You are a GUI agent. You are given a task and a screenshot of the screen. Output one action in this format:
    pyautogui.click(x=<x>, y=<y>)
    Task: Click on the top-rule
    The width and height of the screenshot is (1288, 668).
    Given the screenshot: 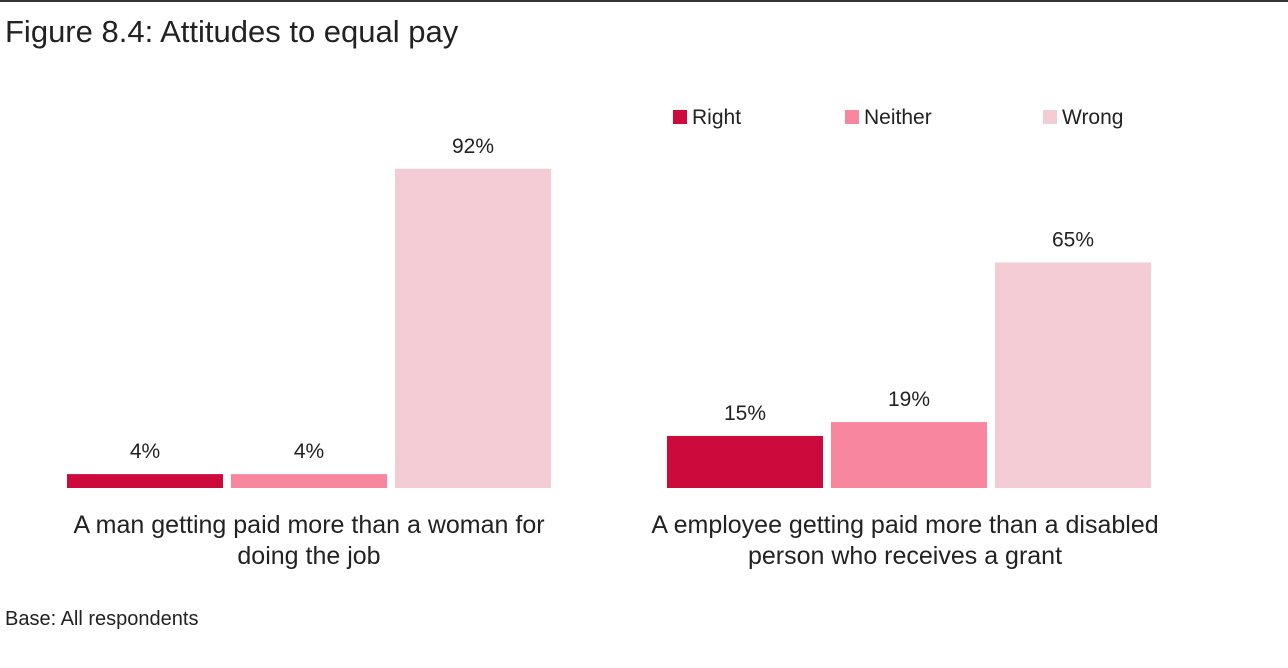 What is the action you would take?
    pyautogui.click(x=644, y=1)
    